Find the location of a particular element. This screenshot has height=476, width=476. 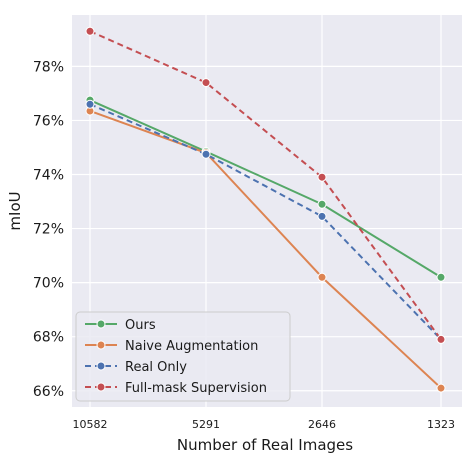

y-tick-label: 66% is located at coordinates (48, 392).